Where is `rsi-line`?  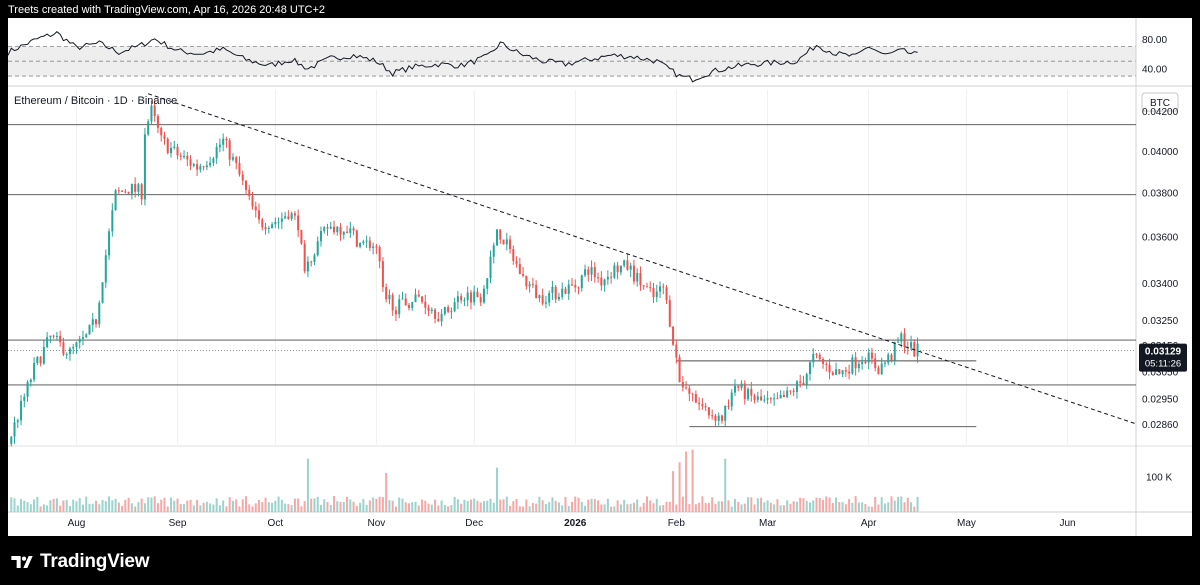
rsi-line is located at coordinates (462, 57).